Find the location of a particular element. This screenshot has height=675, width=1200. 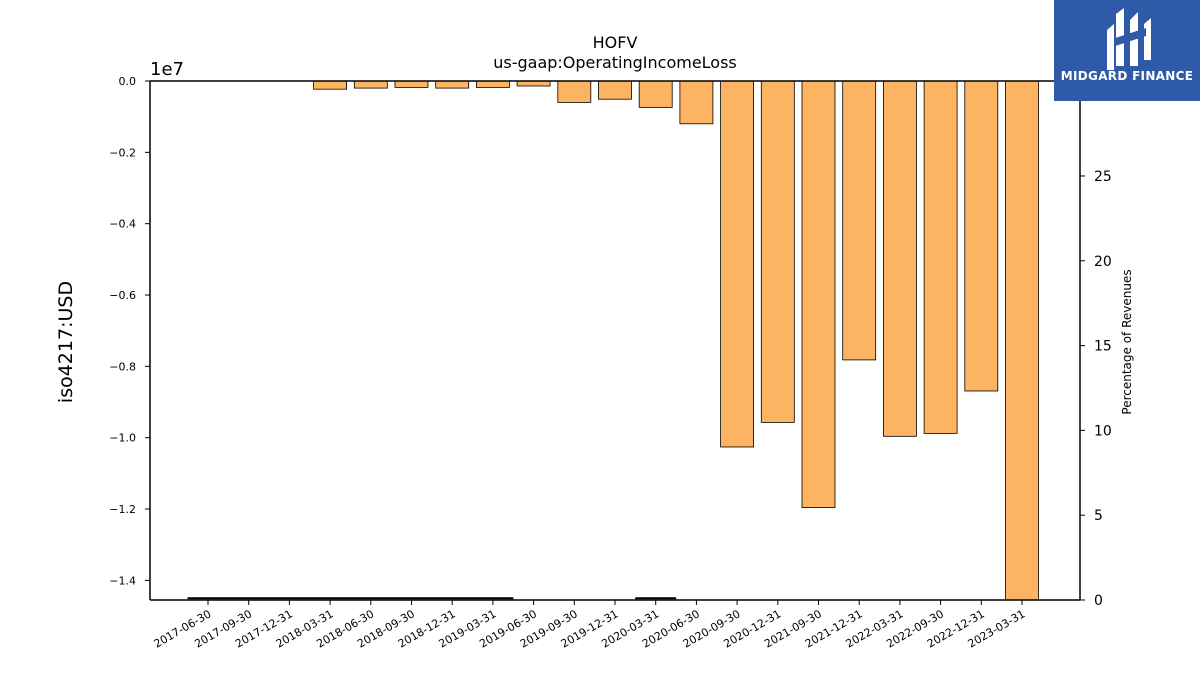

y-tick-label: −1.0 is located at coordinates (122, 438).